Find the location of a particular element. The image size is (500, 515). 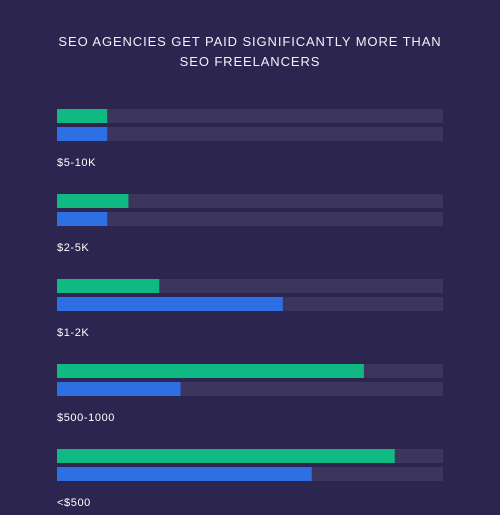

bar-group: $2-5K is located at coordinates (250, 224).